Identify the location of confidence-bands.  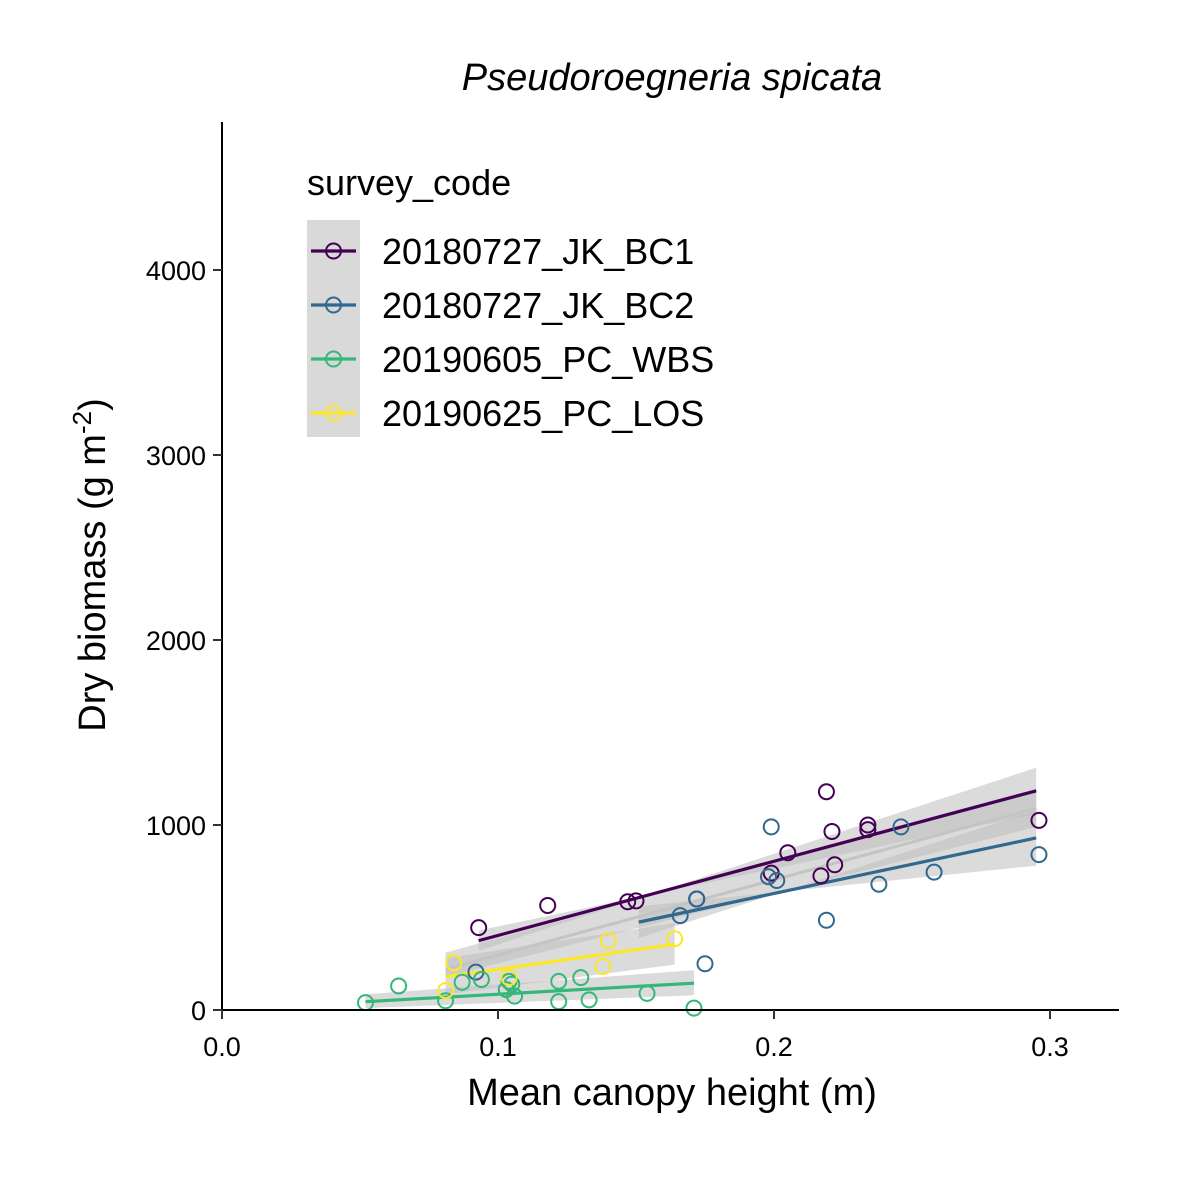
(701, 888).